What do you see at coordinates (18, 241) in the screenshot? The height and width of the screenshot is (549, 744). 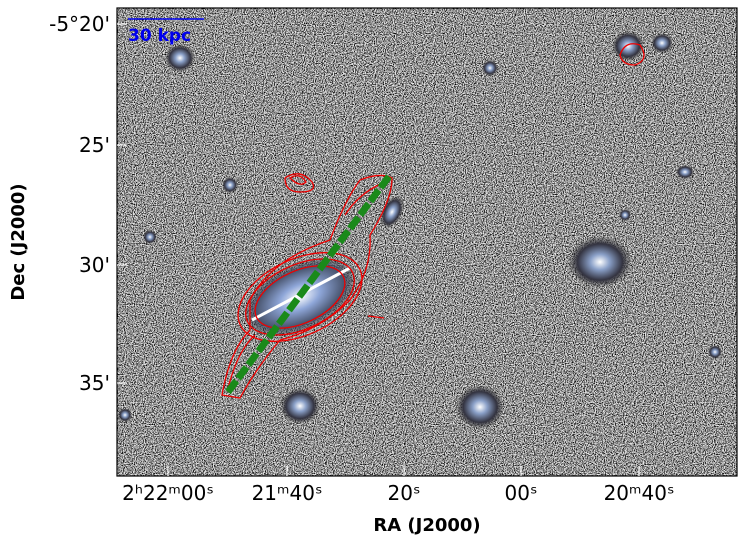 I see `y-axis-label: Dec (J2000)` at bounding box center [18, 241].